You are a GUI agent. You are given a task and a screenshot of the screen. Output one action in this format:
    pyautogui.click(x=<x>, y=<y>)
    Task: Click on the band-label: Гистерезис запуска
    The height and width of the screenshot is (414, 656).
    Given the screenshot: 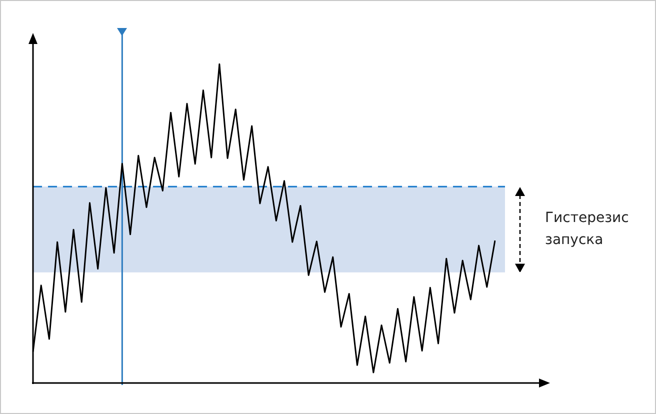 What is the action you would take?
    pyautogui.click(x=587, y=229)
    